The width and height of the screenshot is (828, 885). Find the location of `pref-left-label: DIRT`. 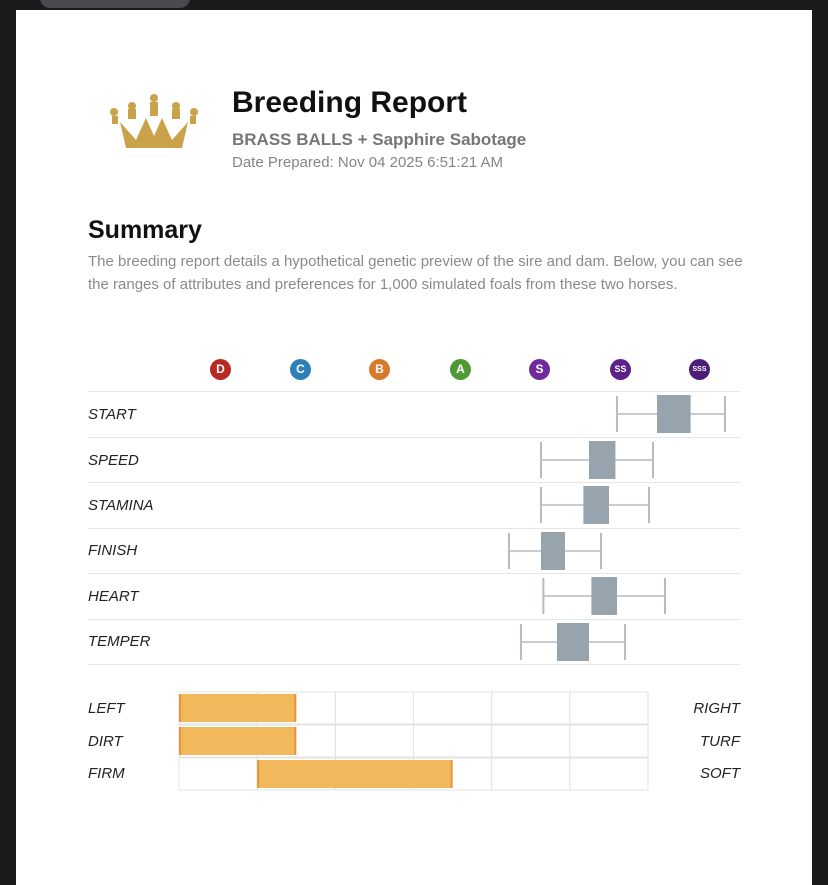

pref-left-label: DIRT is located at coordinates (105, 741).